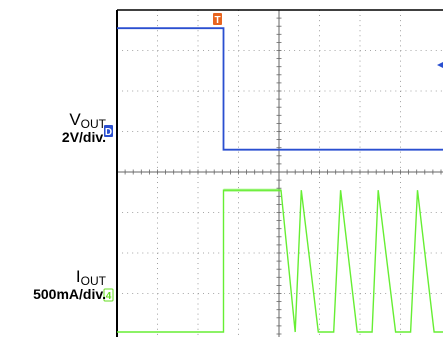 The image size is (443, 337). I want to click on vout-name-sub: OUT, so click(93, 124).